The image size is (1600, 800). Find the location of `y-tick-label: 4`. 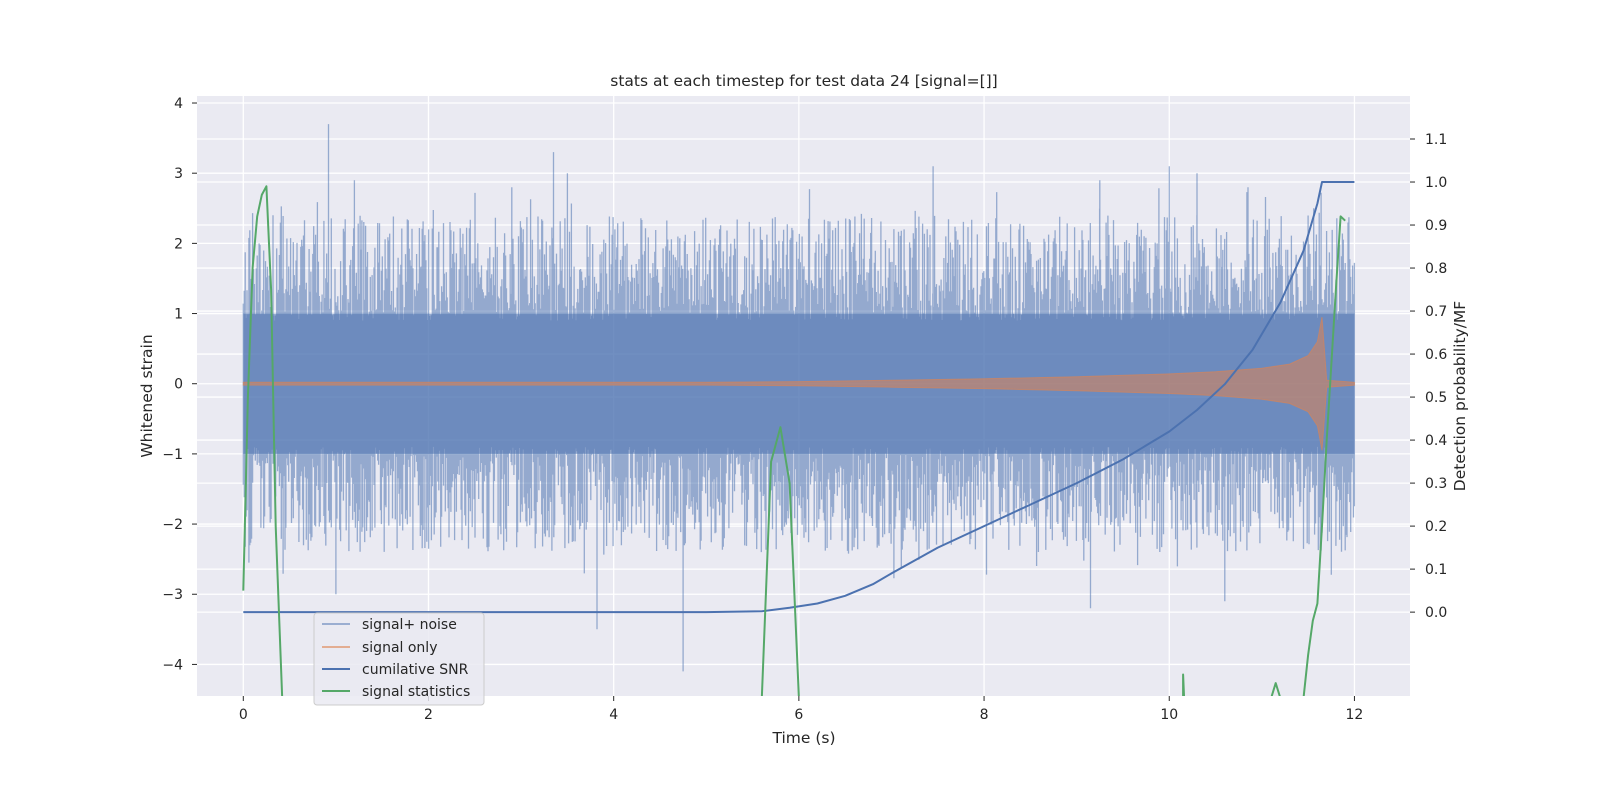

y-tick-label: 4 is located at coordinates (178, 104).